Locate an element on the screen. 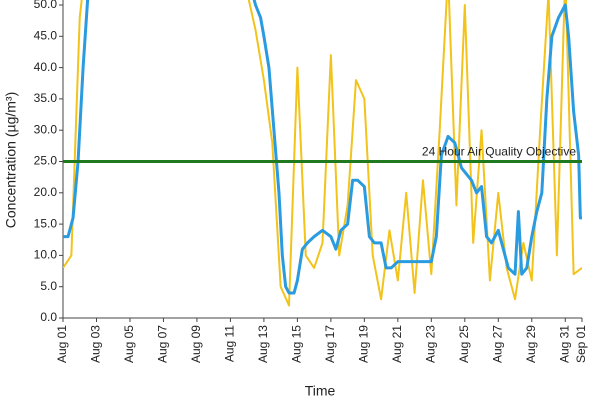  x-tick-label: Aug 29 is located at coordinates (531, 344).